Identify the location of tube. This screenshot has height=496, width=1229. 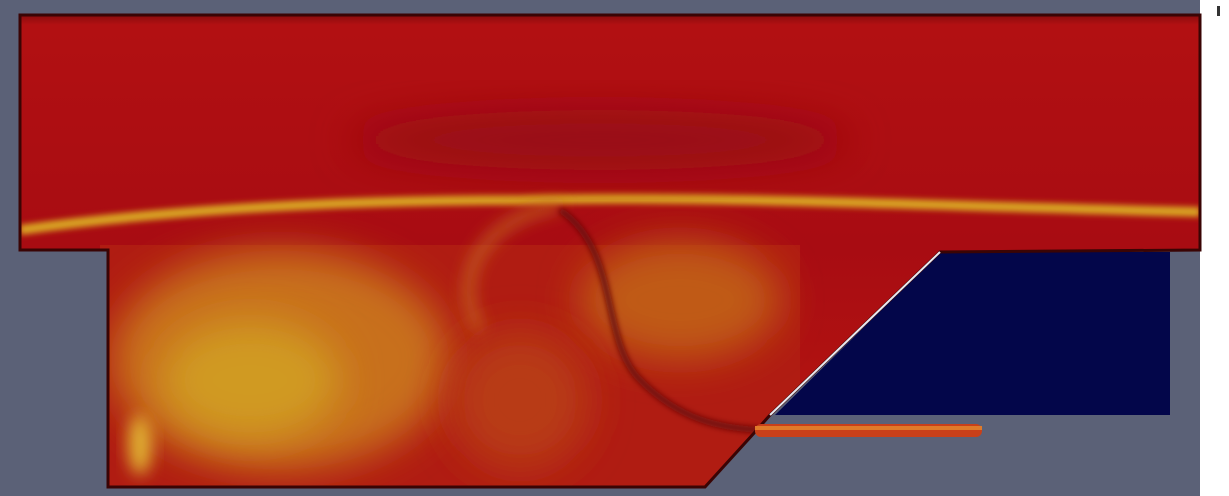
(868, 430).